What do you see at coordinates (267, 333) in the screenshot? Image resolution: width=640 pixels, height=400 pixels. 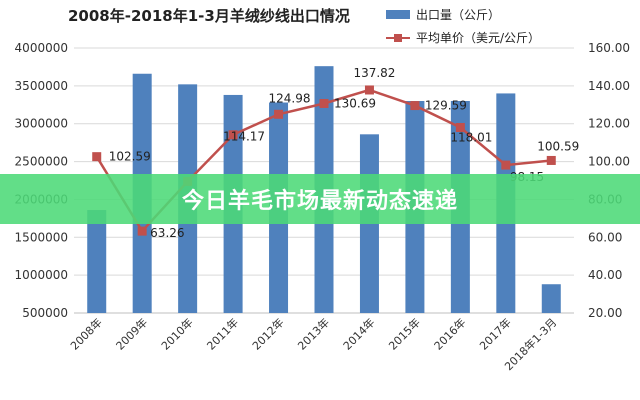 I see `x-tick-label: 2012年` at bounding box center [267, 333].